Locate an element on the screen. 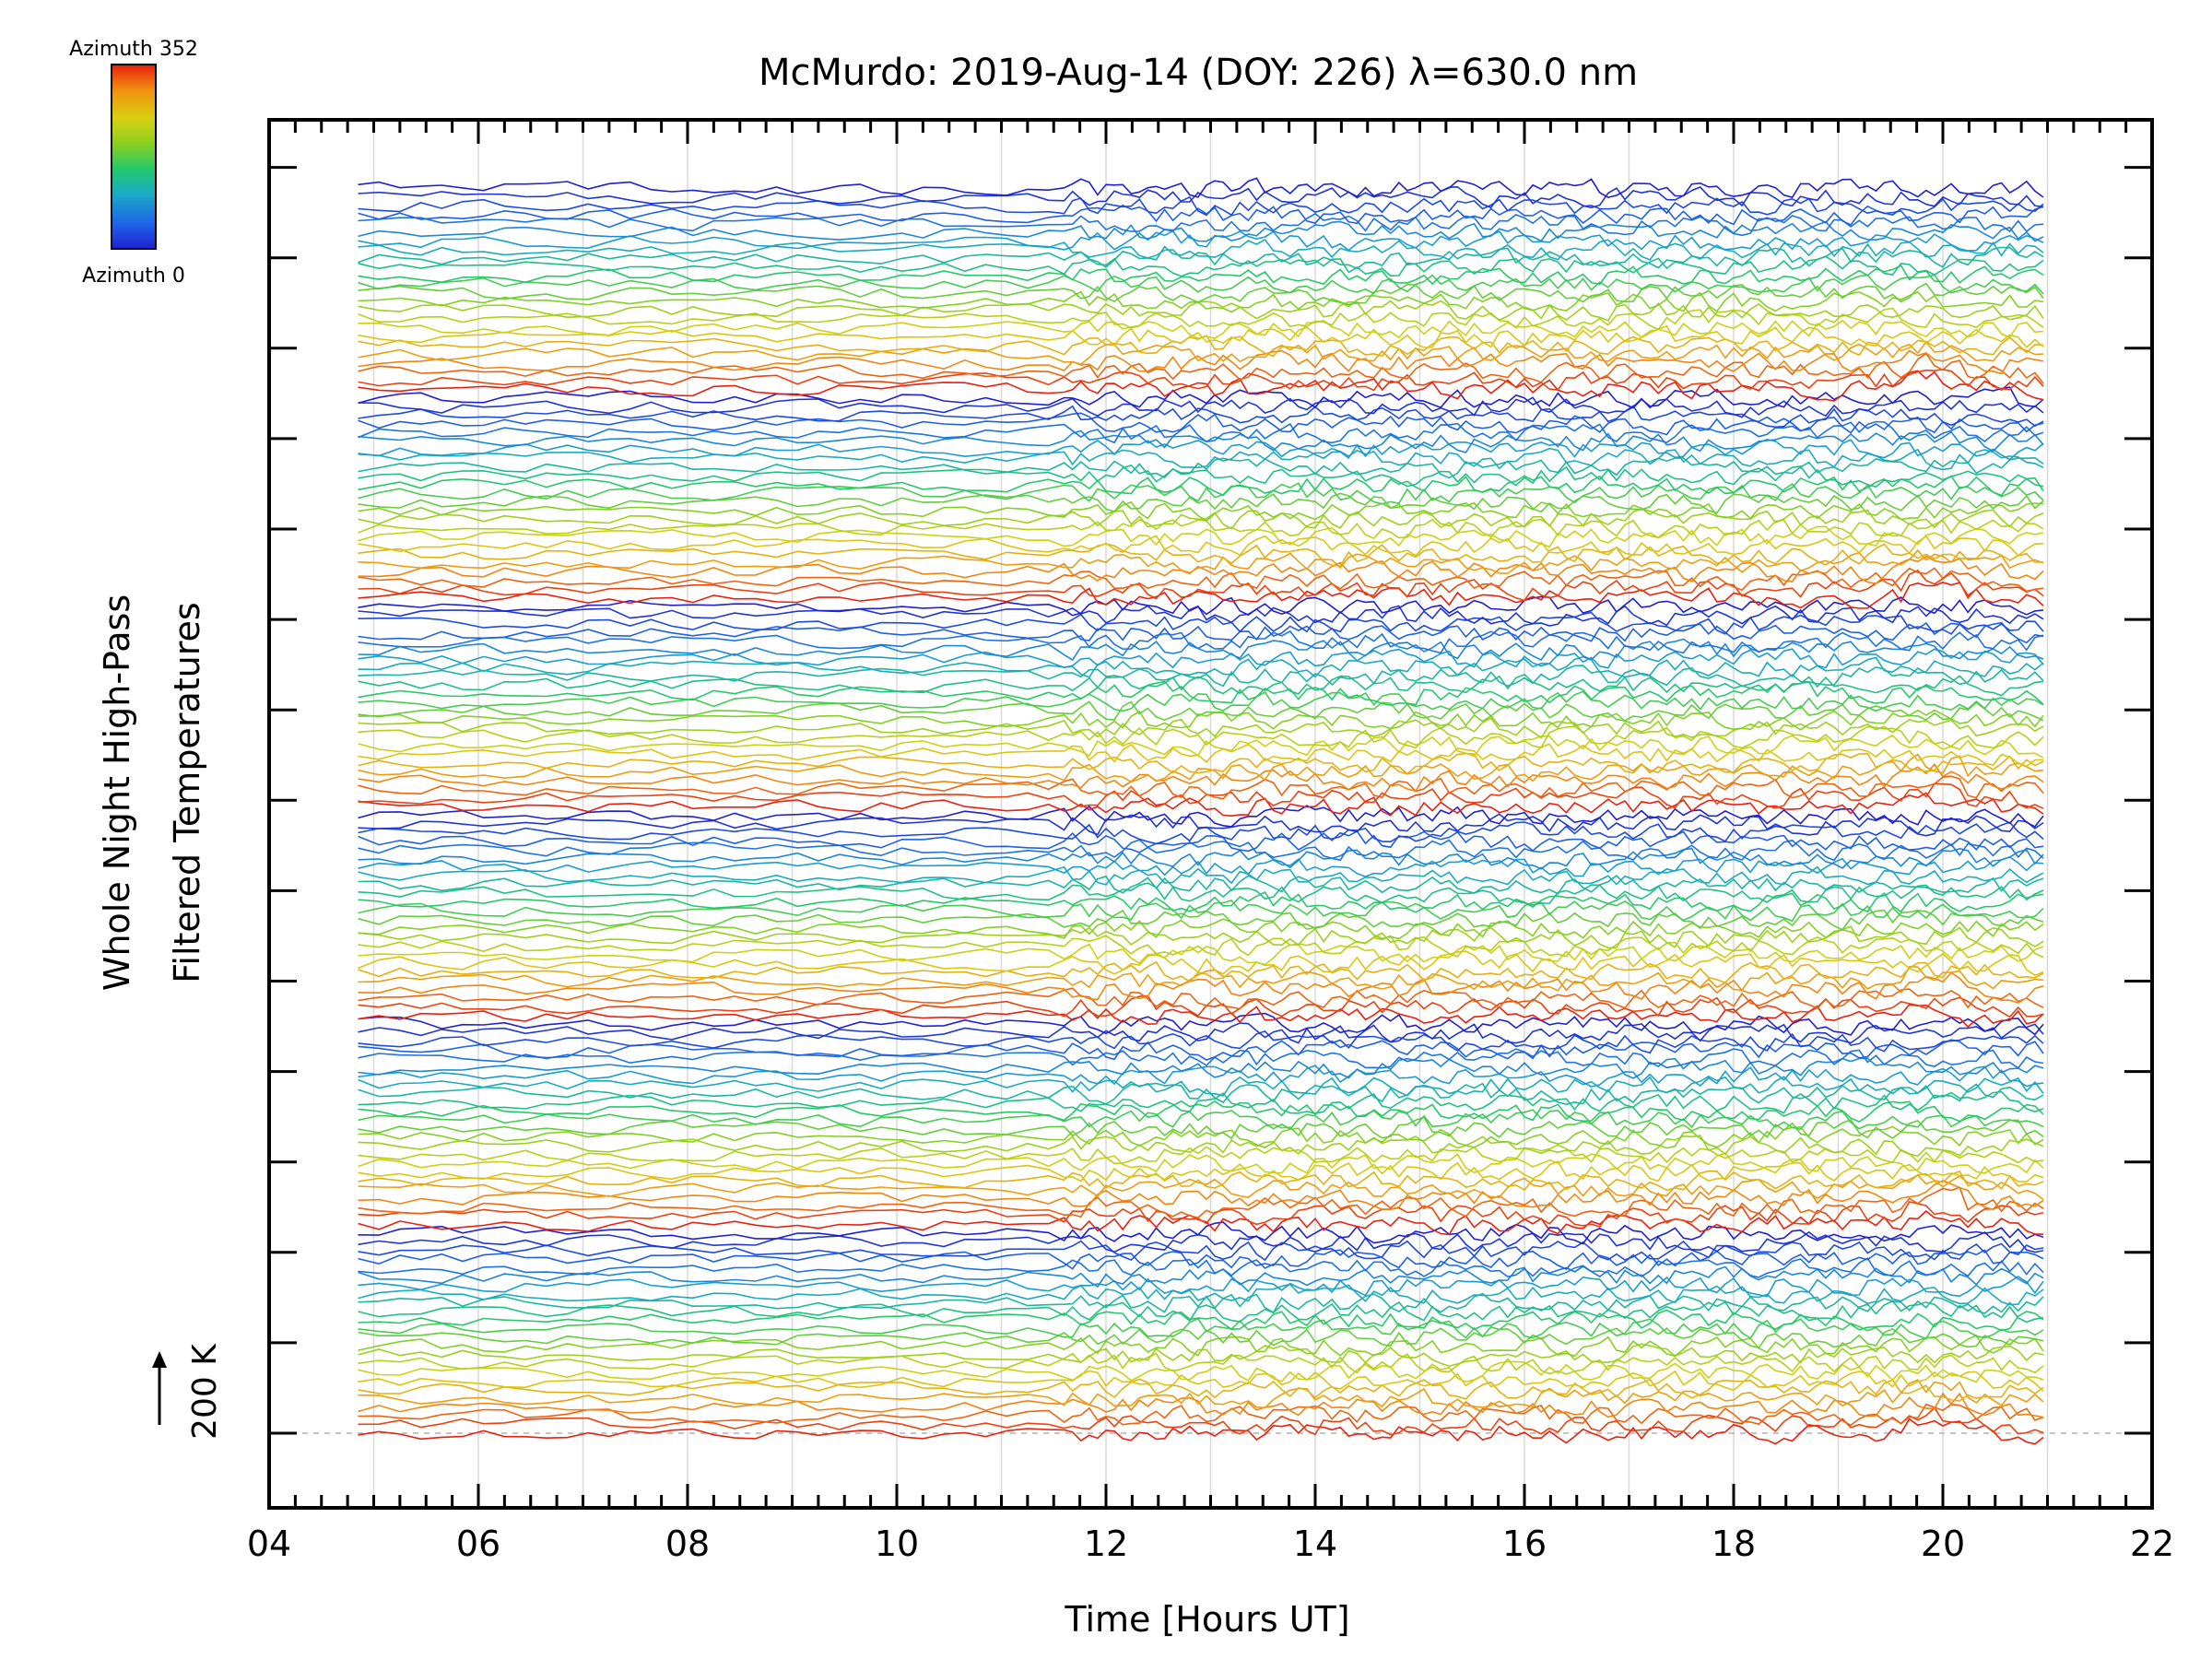  x-tick-label: 18 is located at coordinates (1734, 1544).